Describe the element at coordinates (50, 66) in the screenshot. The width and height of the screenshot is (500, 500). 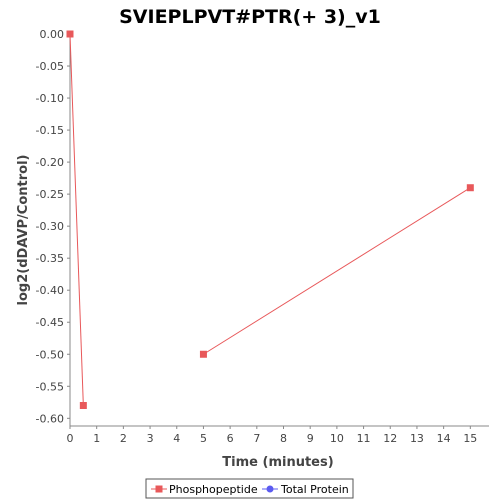
I see `y-tick-label: -0.05` at that location.